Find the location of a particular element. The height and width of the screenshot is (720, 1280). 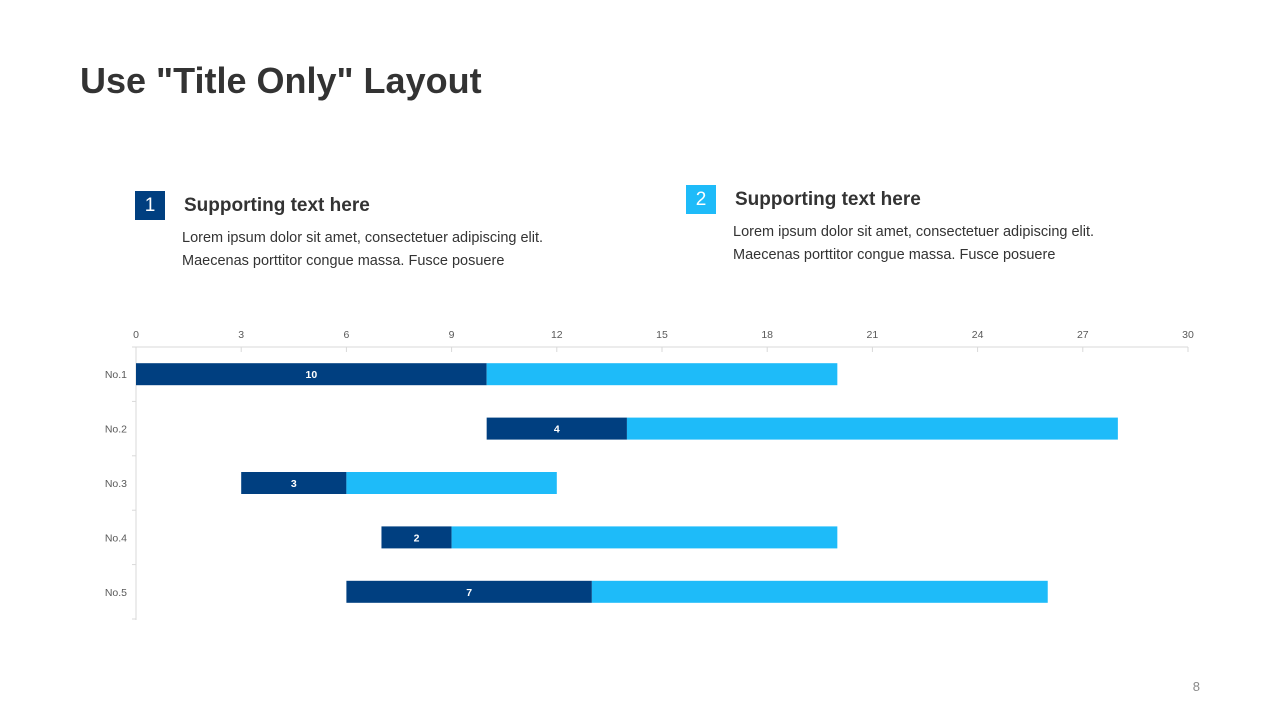

bar-data-label: 3 is located at coordinates (294, 484).